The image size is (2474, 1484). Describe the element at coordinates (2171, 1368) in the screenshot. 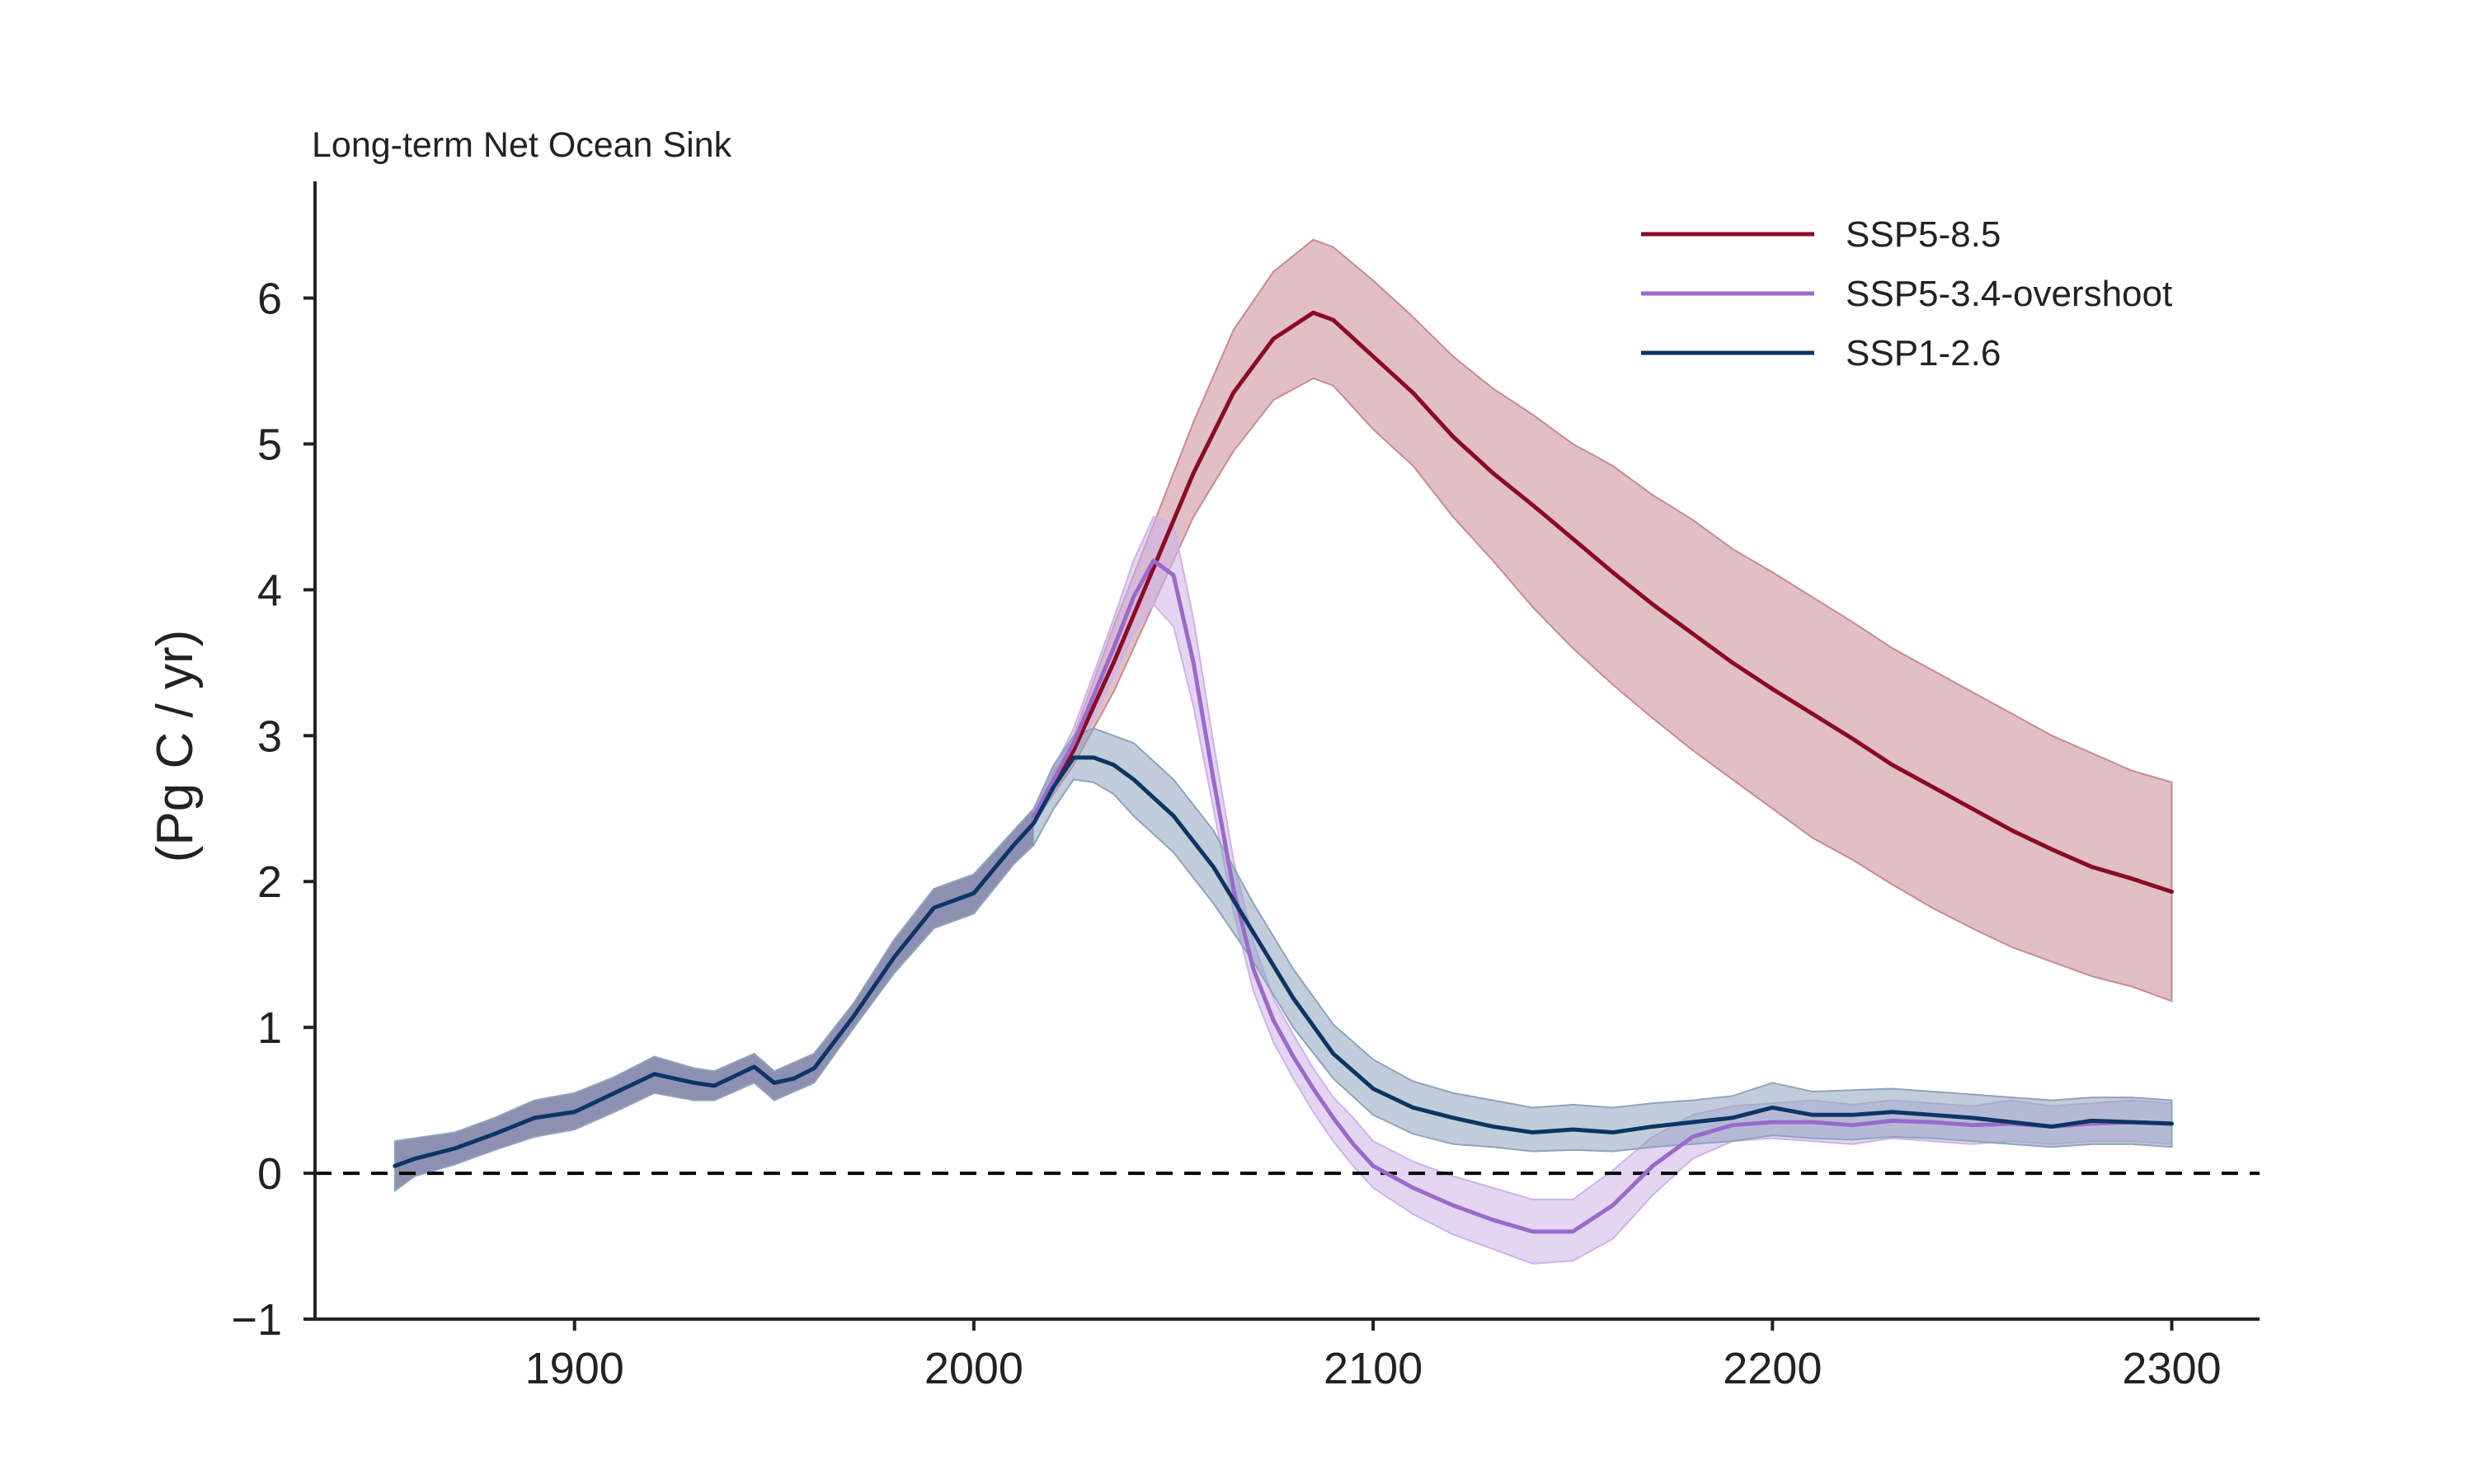

I see `x-tick-label-2300: 2300` at that location.